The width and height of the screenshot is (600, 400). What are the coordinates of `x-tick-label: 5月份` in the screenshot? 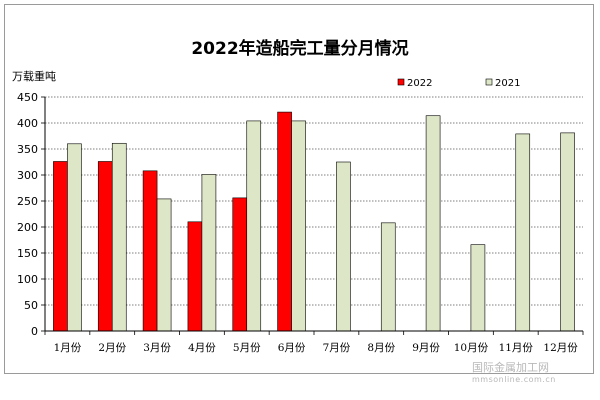 It's located at (247, 348).